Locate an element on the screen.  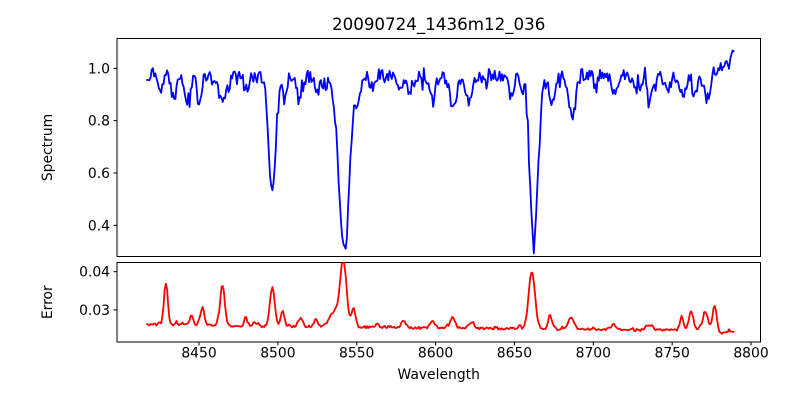
x-tick-label: 8500 is located at coordinates (277, 354).